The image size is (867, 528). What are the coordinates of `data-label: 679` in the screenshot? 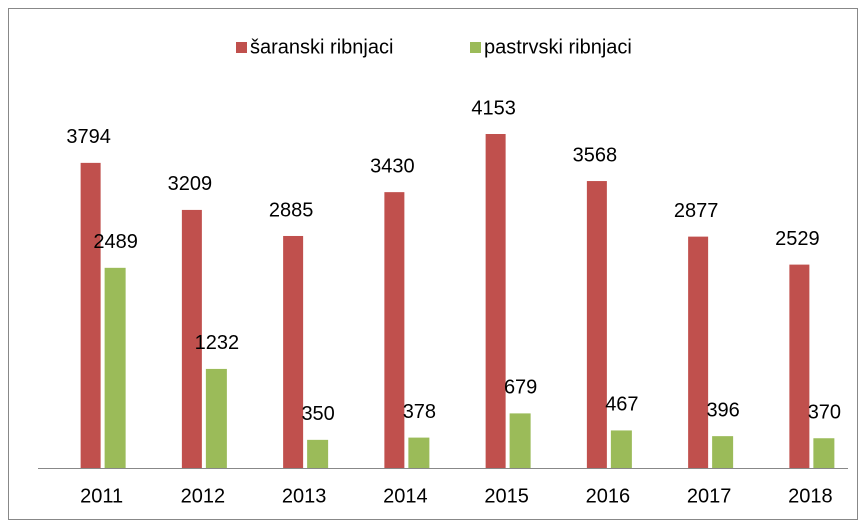 It's located at (520, 388).